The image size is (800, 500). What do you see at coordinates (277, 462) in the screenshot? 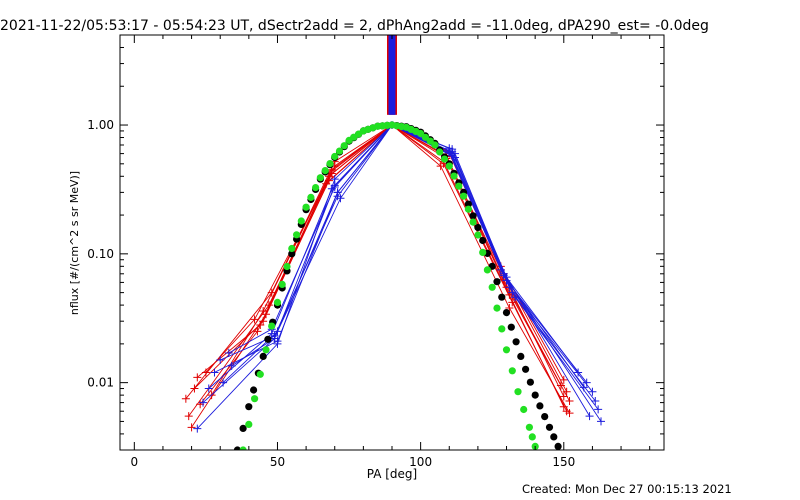
I see `x-tick-label: 50` at bounding box center [277, 462].